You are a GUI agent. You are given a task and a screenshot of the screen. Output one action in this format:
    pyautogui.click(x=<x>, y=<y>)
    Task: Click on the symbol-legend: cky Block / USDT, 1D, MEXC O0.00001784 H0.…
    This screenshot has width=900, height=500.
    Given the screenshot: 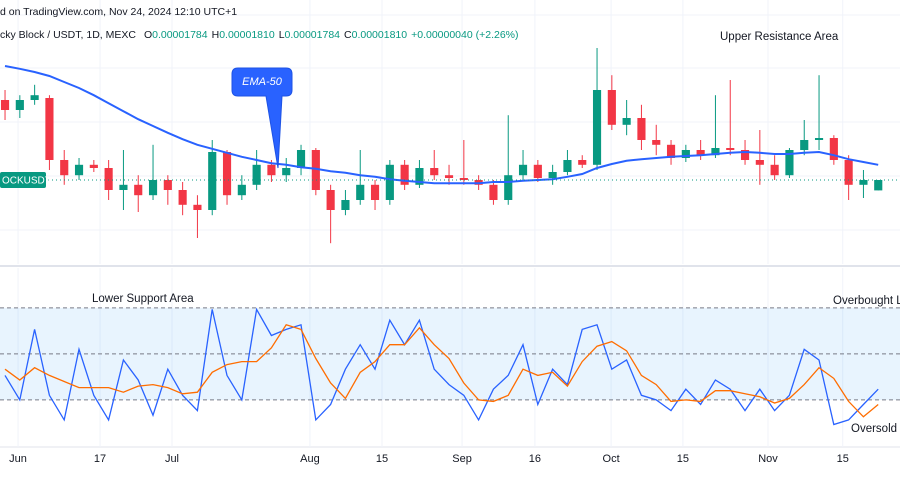 What is the action you would take?
    pyautogui.click(x=259, y=35)
    